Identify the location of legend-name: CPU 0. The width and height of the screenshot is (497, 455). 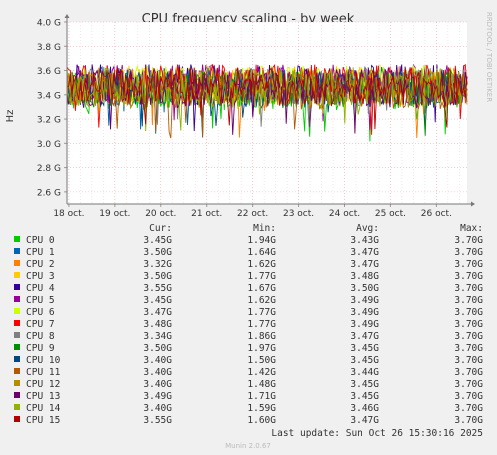
(40, 240).